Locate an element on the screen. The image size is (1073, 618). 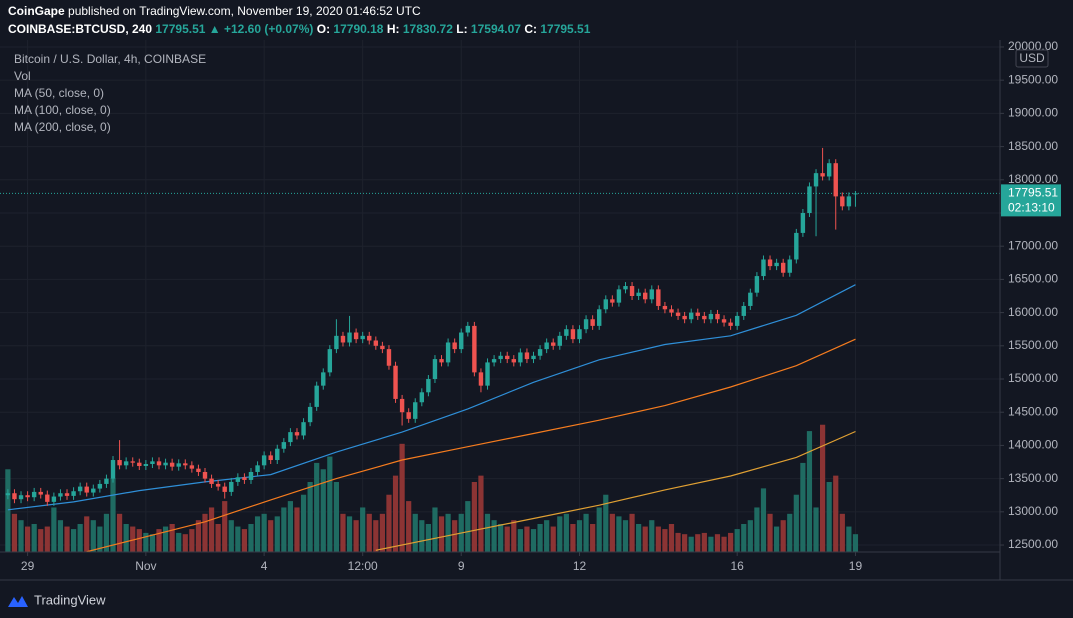
y-tick-label: 16000.00 is located at coordinates (1033, 312).